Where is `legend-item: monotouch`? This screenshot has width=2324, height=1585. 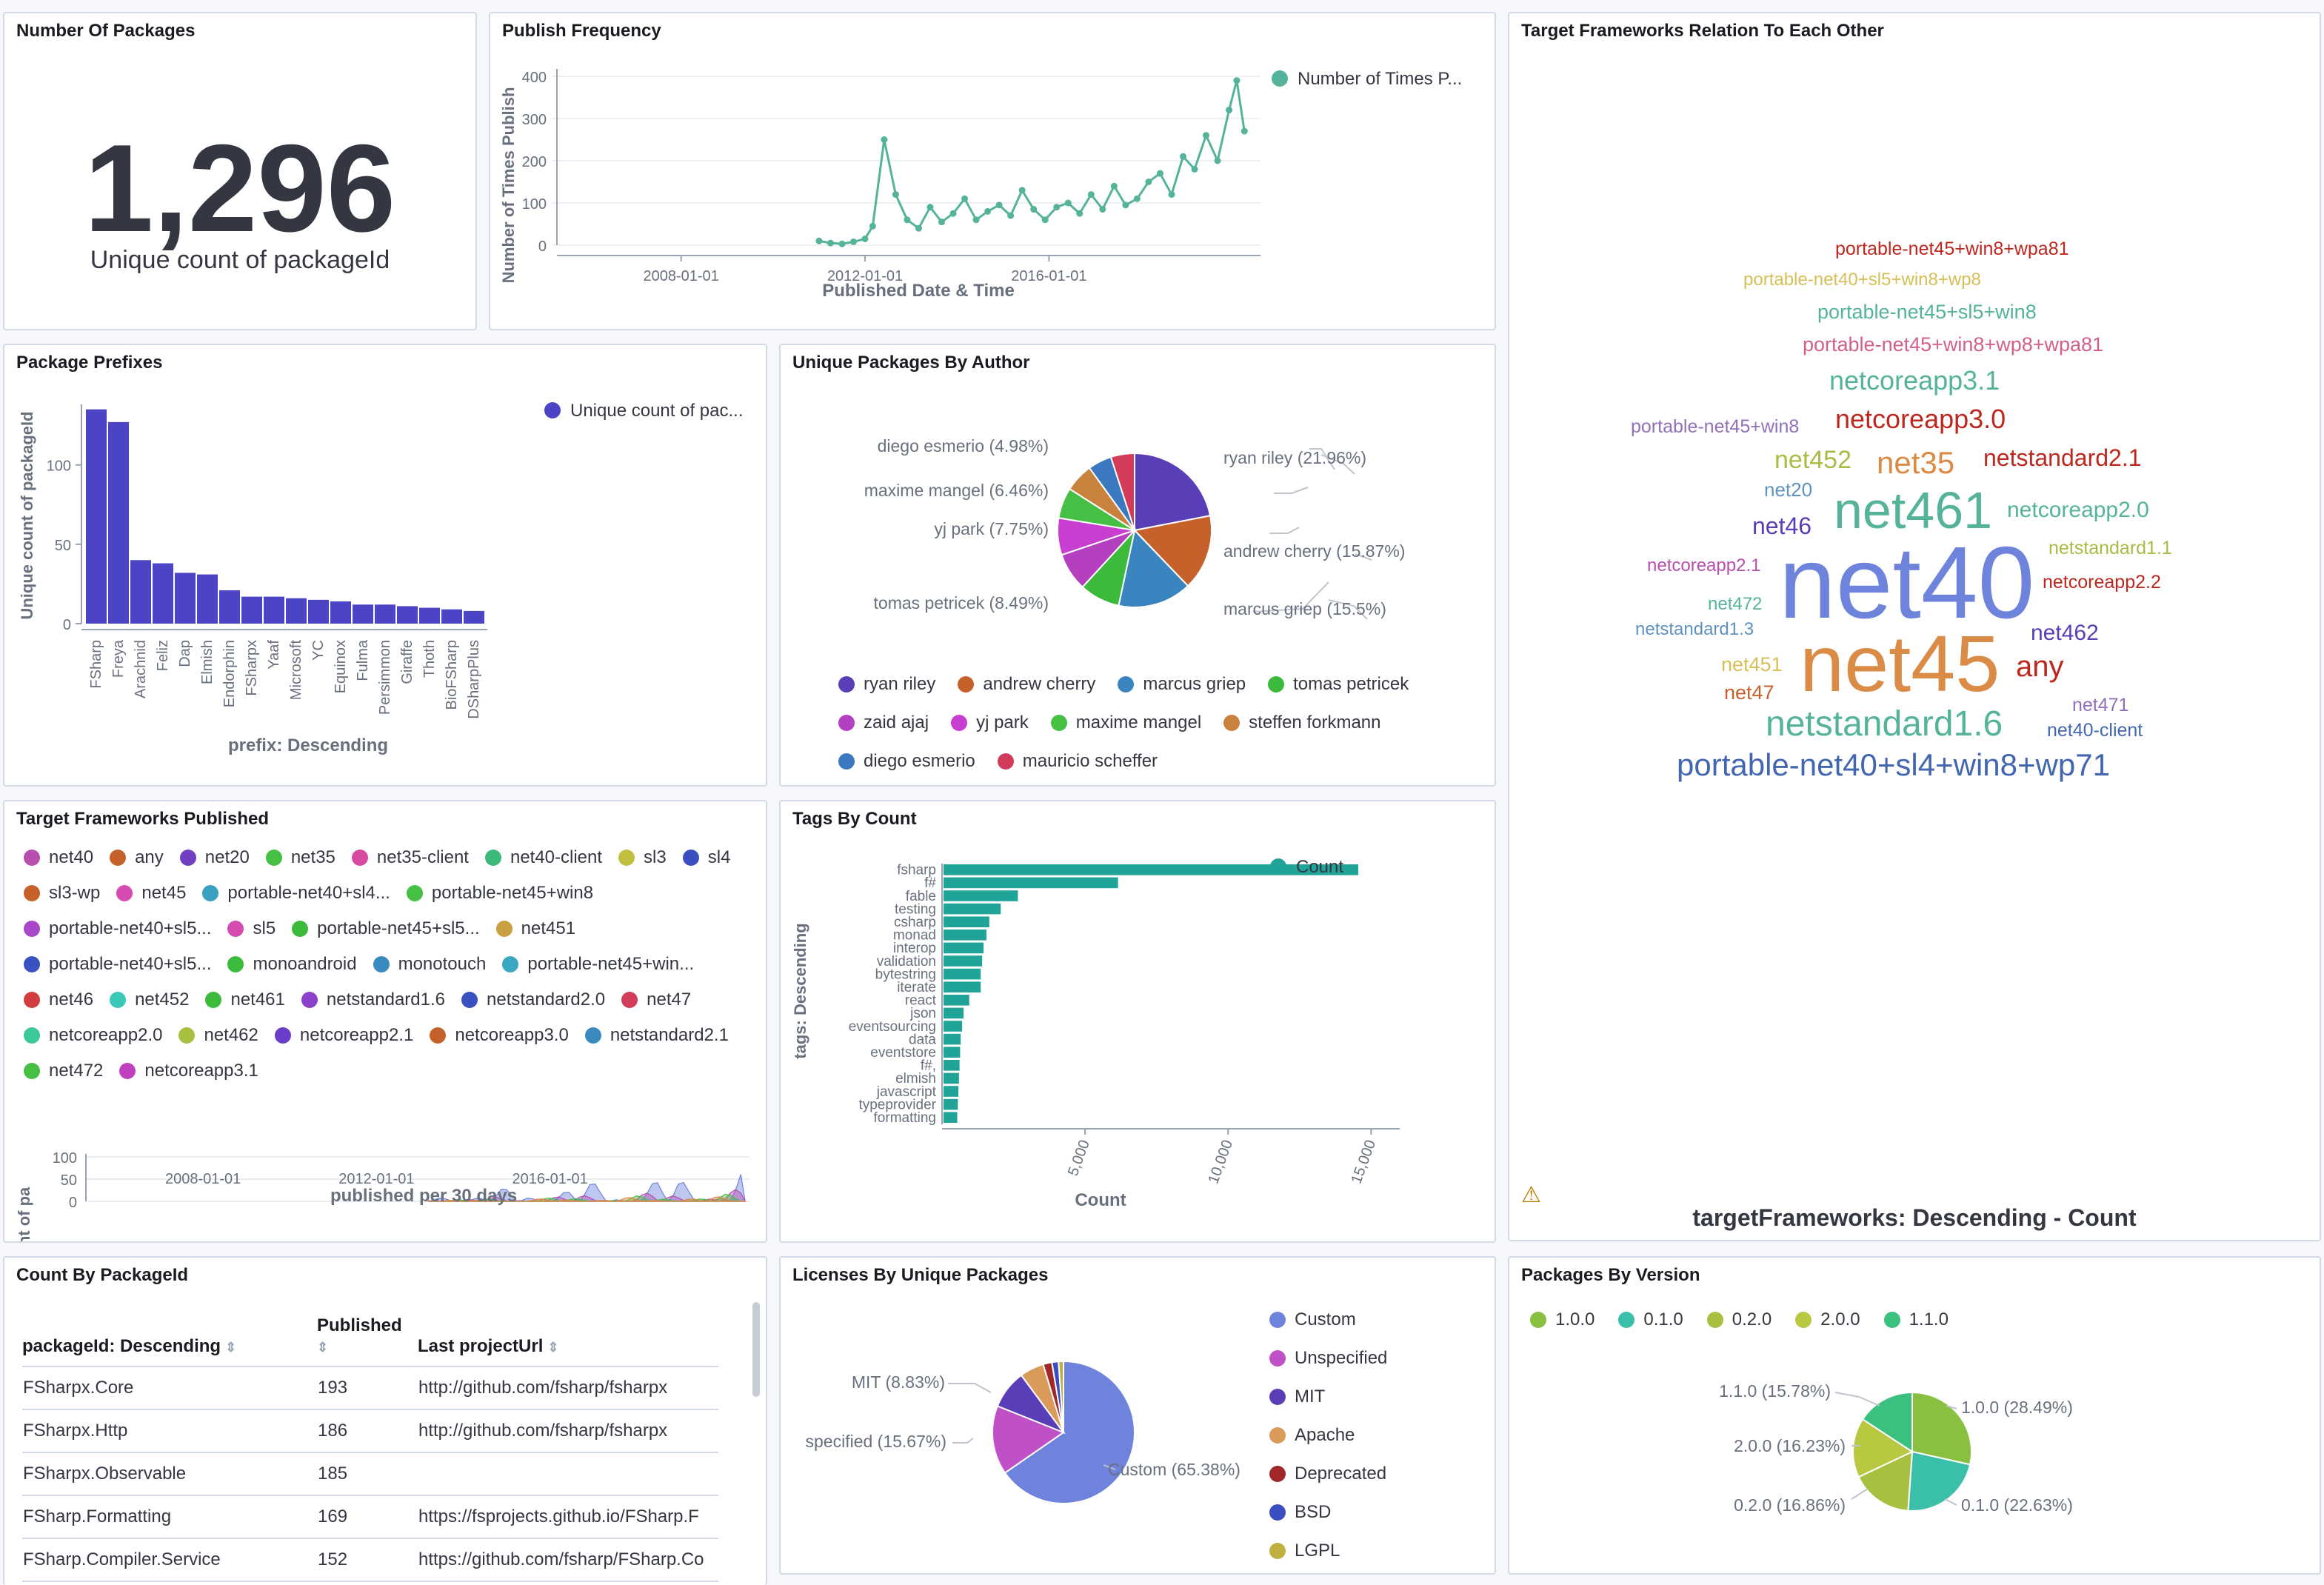 legend-item: monotouch is located at coordinates (429, 964).